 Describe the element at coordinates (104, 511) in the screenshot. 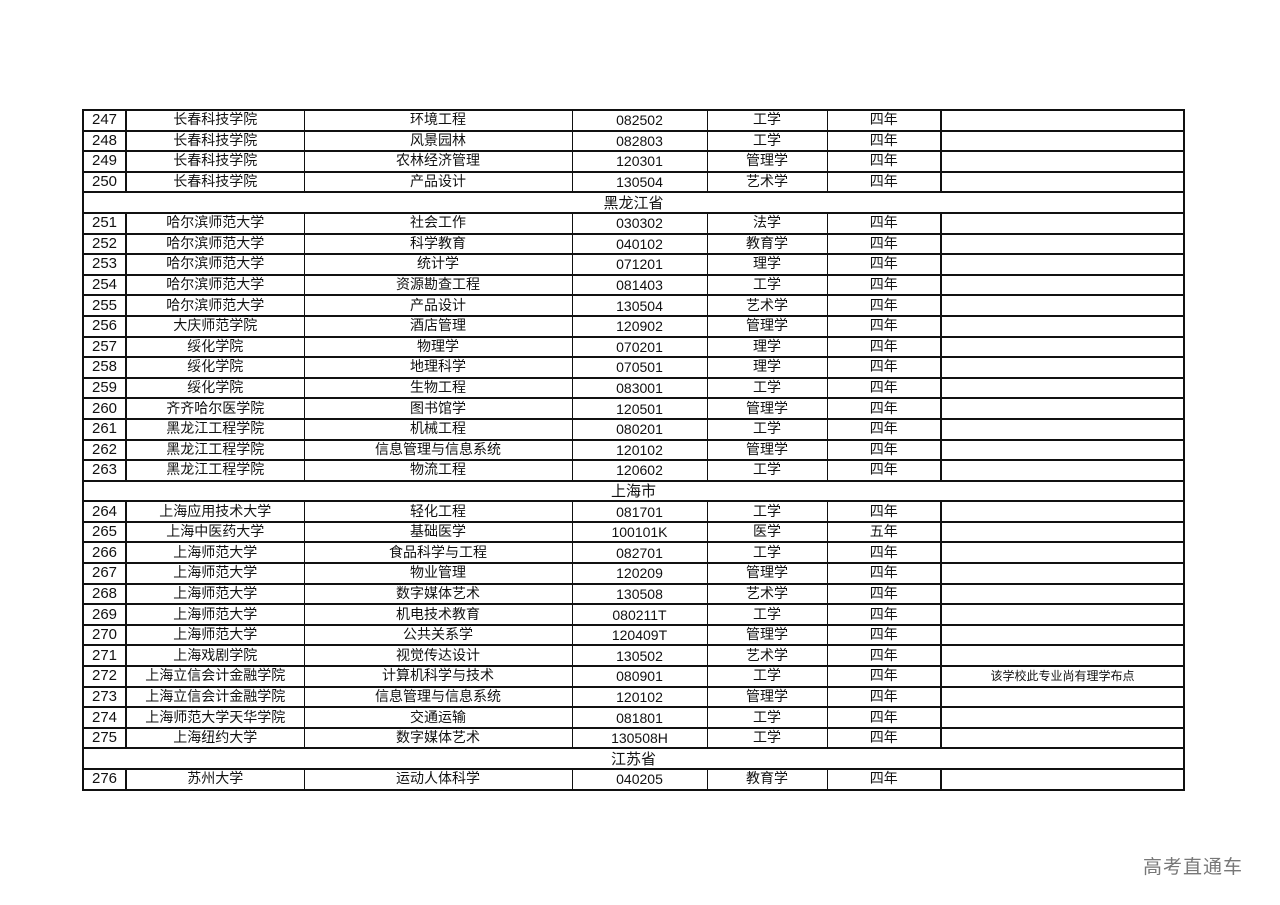

I see `row-number-cell: 264` at that location.